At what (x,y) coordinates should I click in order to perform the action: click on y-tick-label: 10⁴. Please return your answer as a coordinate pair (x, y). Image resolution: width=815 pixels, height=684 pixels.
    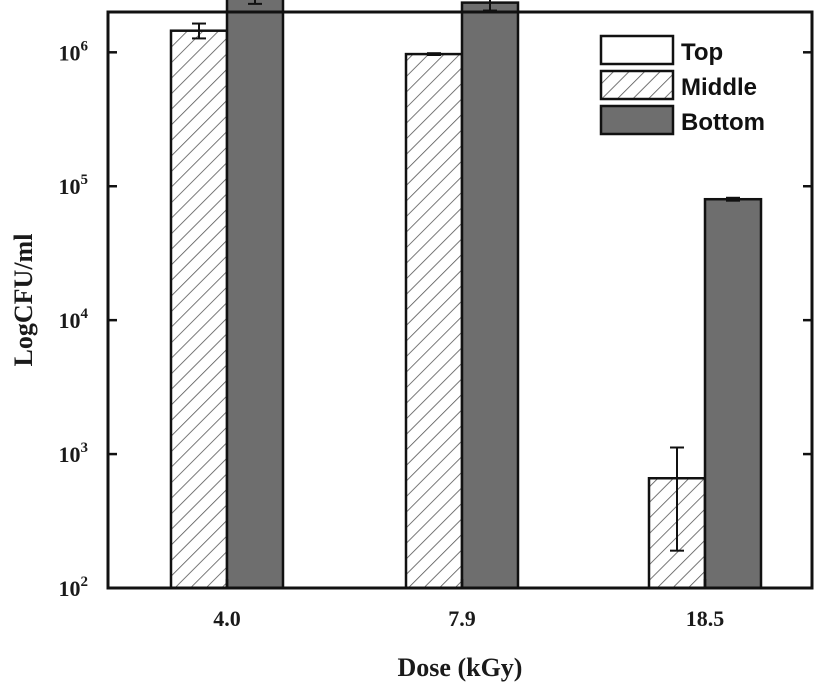
    Looking at the image, I should click on (74, 319).